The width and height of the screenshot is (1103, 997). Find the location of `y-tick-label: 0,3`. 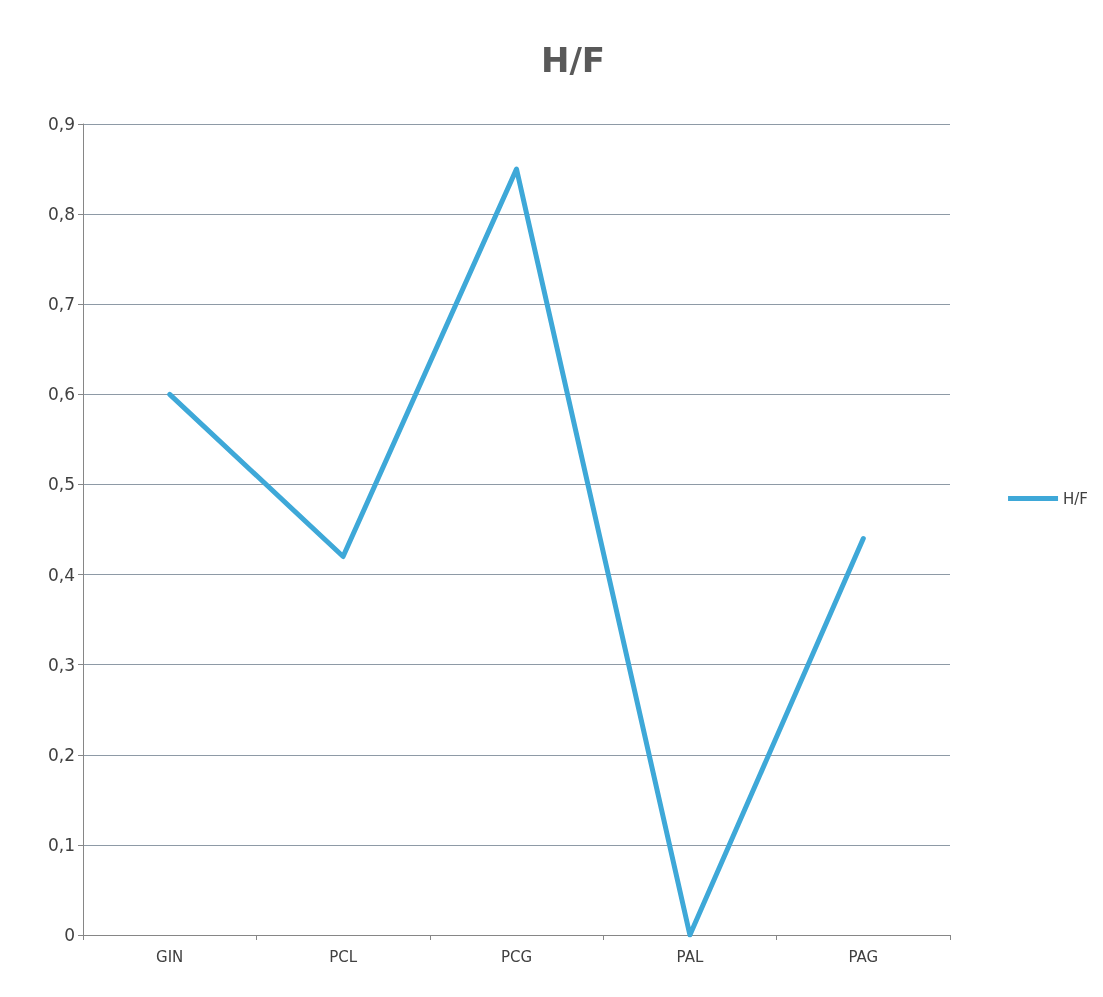

y-tick-label: 0,3 is located at coordinates (61, 664).